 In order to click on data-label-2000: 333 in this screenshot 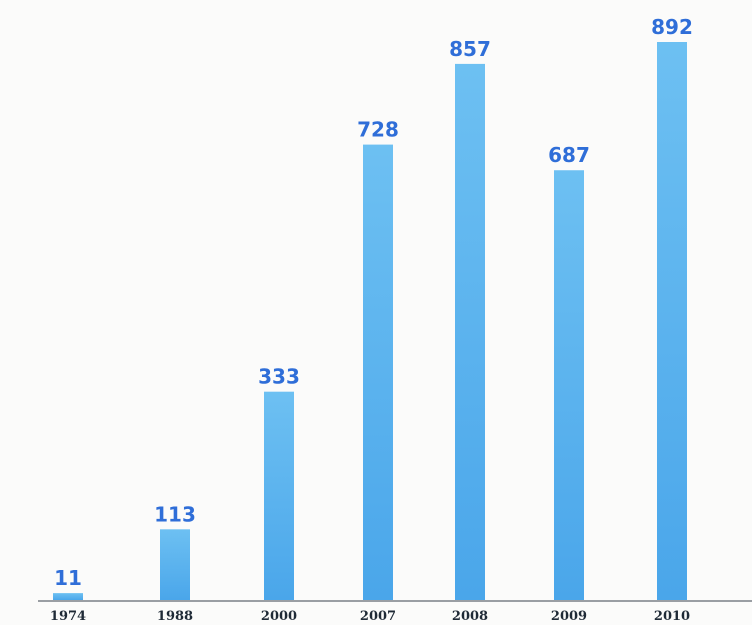, I will do `click(279, 377)`.